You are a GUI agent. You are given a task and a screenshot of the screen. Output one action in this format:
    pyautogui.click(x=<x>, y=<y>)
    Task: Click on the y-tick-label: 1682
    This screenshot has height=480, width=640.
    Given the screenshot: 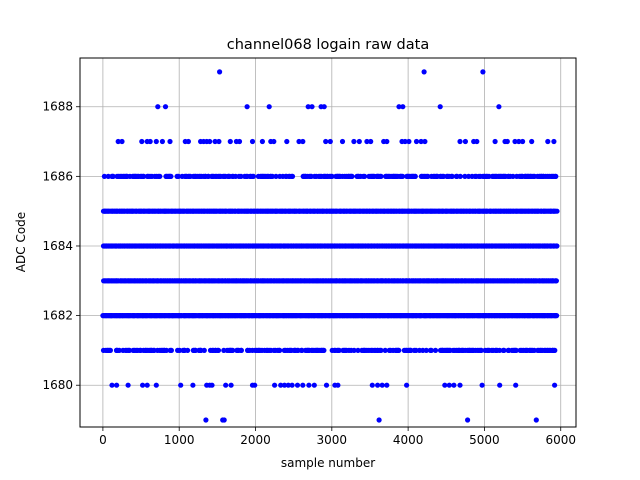 What is the action you would take?
    pyautogui.click(x=57, y=316)
    